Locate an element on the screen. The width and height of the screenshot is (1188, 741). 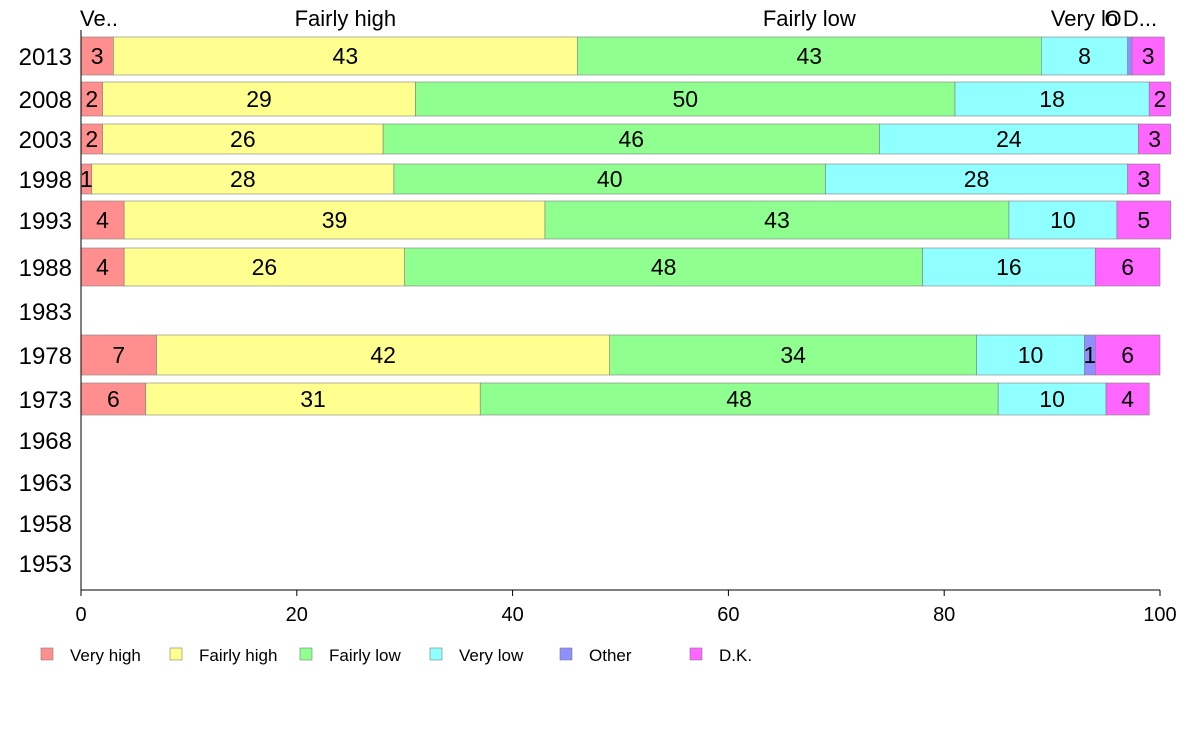
bar-1993-fairly-high is located at coordinates (334, 220).